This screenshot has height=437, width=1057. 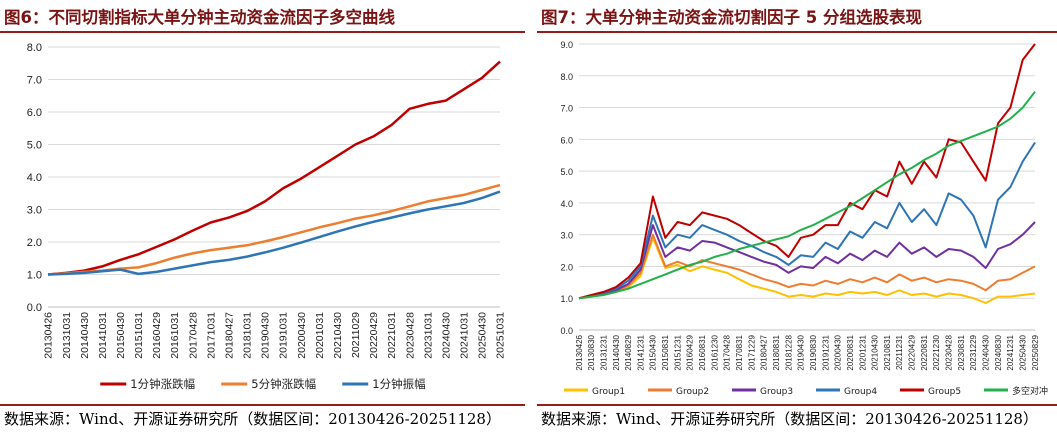 I want to click on legend-label-1分钟涨跌幅: 1分钟涨跌幅, so click(x=162, y=384).